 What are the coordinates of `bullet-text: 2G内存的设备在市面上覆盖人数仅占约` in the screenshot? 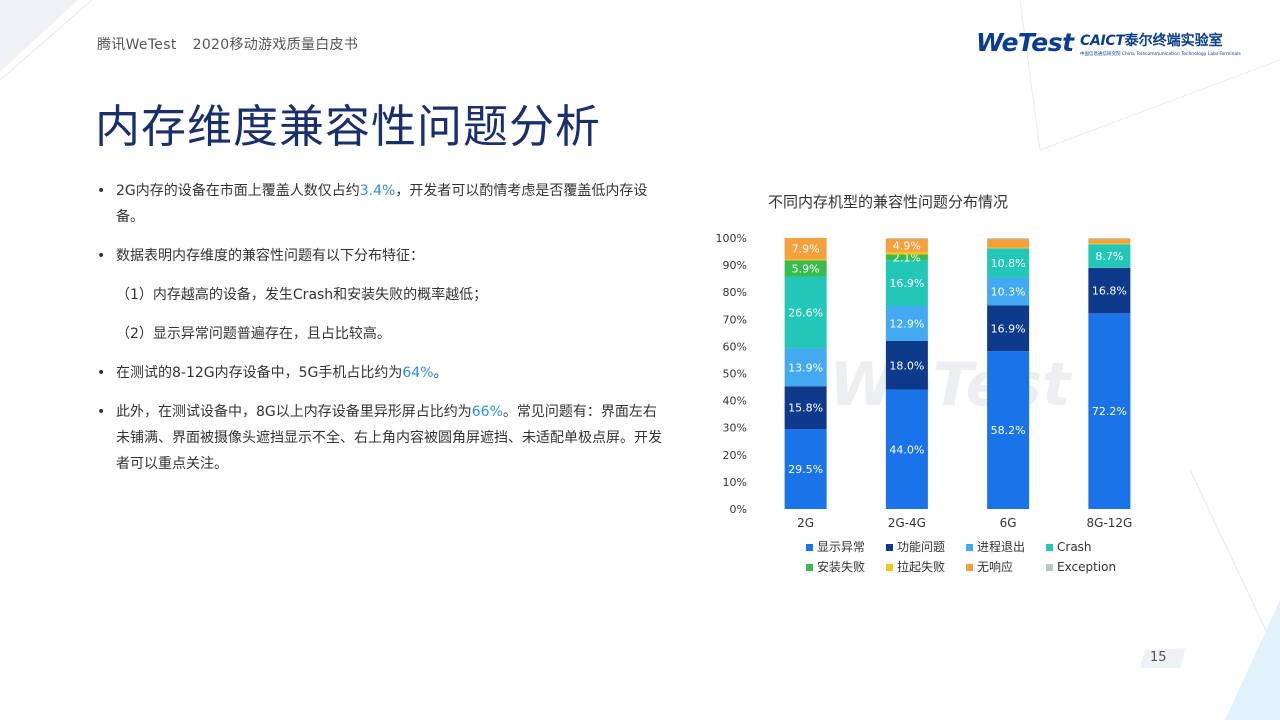 It's located at (238, 191).